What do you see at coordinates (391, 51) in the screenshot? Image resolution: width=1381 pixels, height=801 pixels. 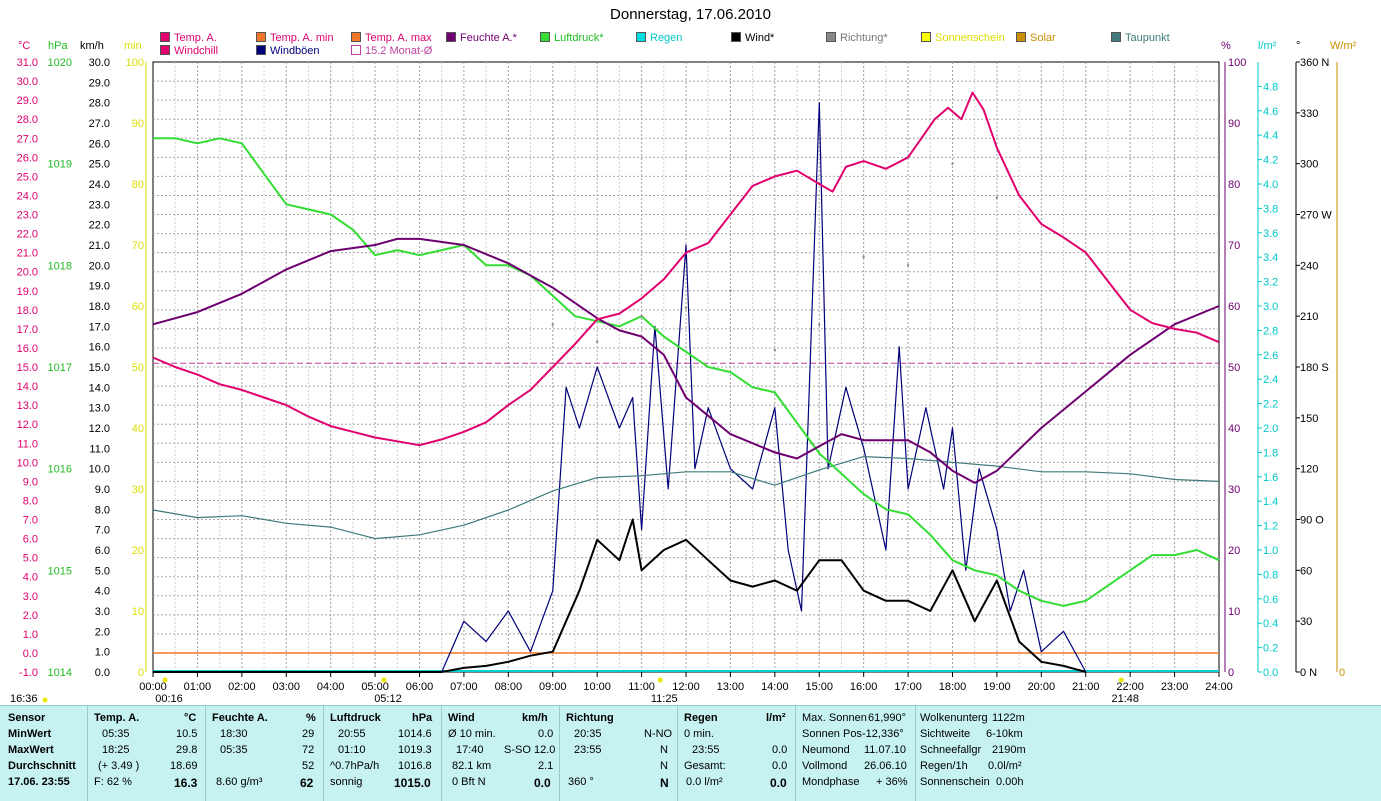 I see `legend-monat: 15.2 Monat-Ø` at bounding box center [391, 51].